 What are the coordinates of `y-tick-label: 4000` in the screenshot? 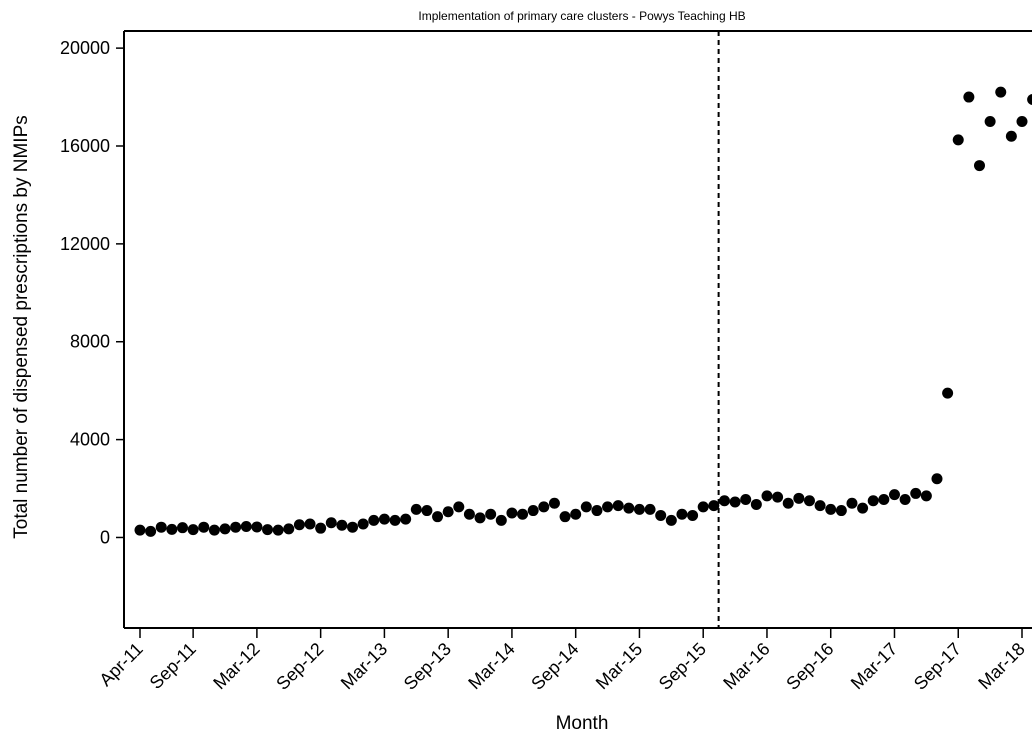 It's located at (90, 440).